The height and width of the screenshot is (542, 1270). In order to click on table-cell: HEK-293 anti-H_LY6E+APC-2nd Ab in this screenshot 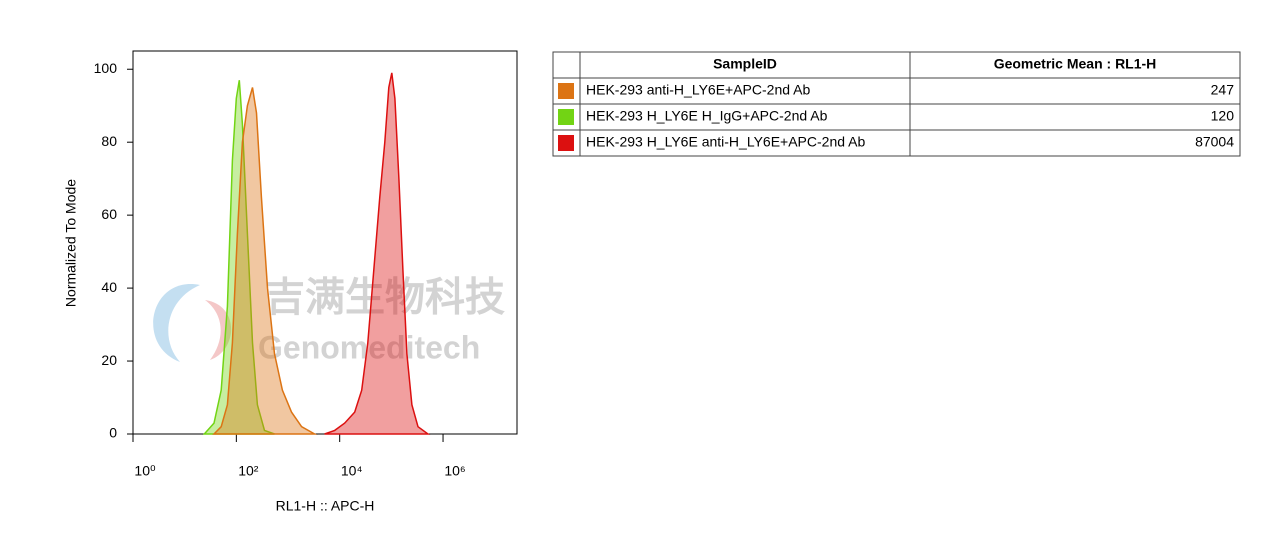, I will do `click(698, 90)`.